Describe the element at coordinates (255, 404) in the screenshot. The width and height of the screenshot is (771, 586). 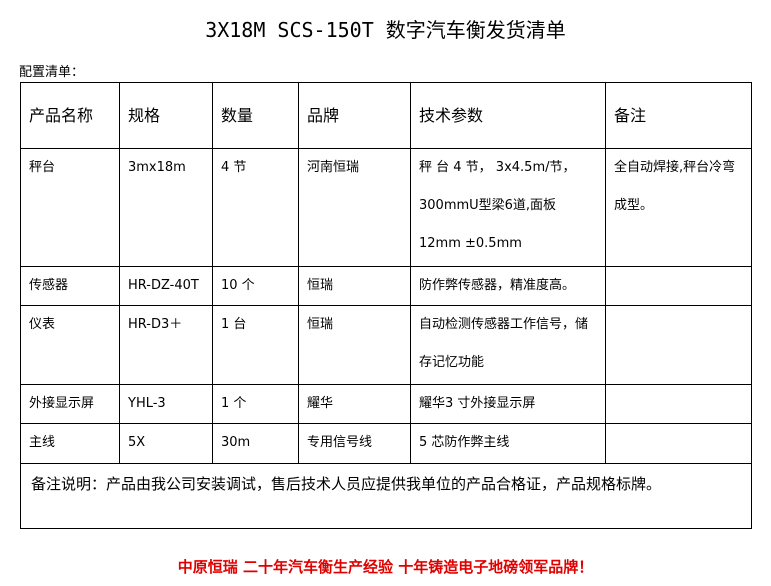
I see `table-cell: 1 个` at that location.